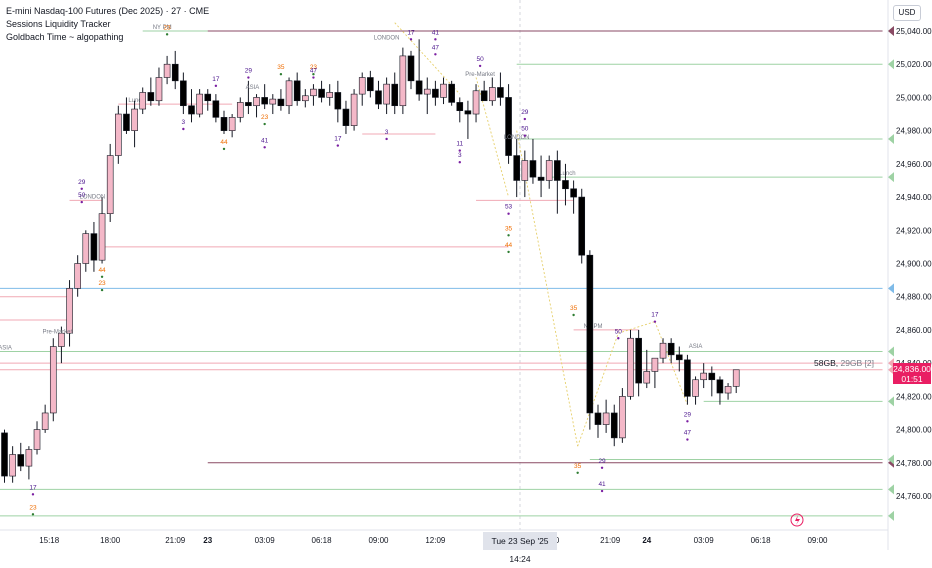  What do you see at coordinates (65, 37) in the screenshot?
I see `indicator-goldbach: Goldbach Time ~ algopathing` at bounding box center [65, 37].